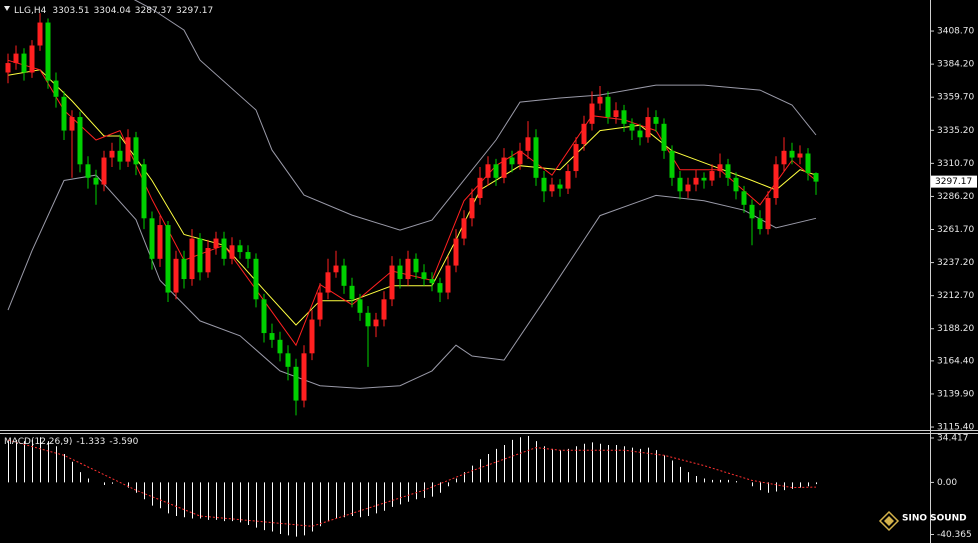 The width and height of the screenshot is (978, 543). Describe the element at coordinates (955, 98) in the screenshot. I see `y-tick-label: 3359.70` at that location.